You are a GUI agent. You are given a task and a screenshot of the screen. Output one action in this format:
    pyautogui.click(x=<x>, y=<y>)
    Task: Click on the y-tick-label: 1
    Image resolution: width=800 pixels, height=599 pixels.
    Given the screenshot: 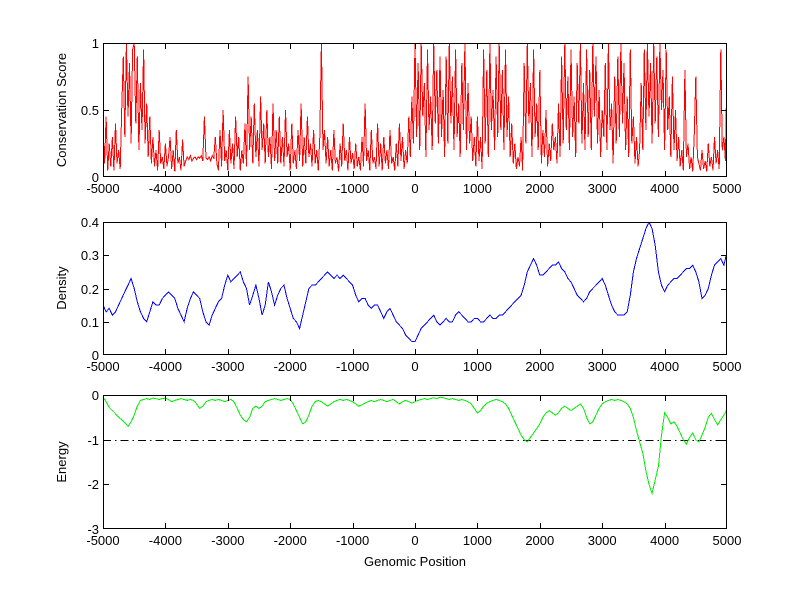 What is the action you would take?
    pyautogui.click(x=95, y=43)
    